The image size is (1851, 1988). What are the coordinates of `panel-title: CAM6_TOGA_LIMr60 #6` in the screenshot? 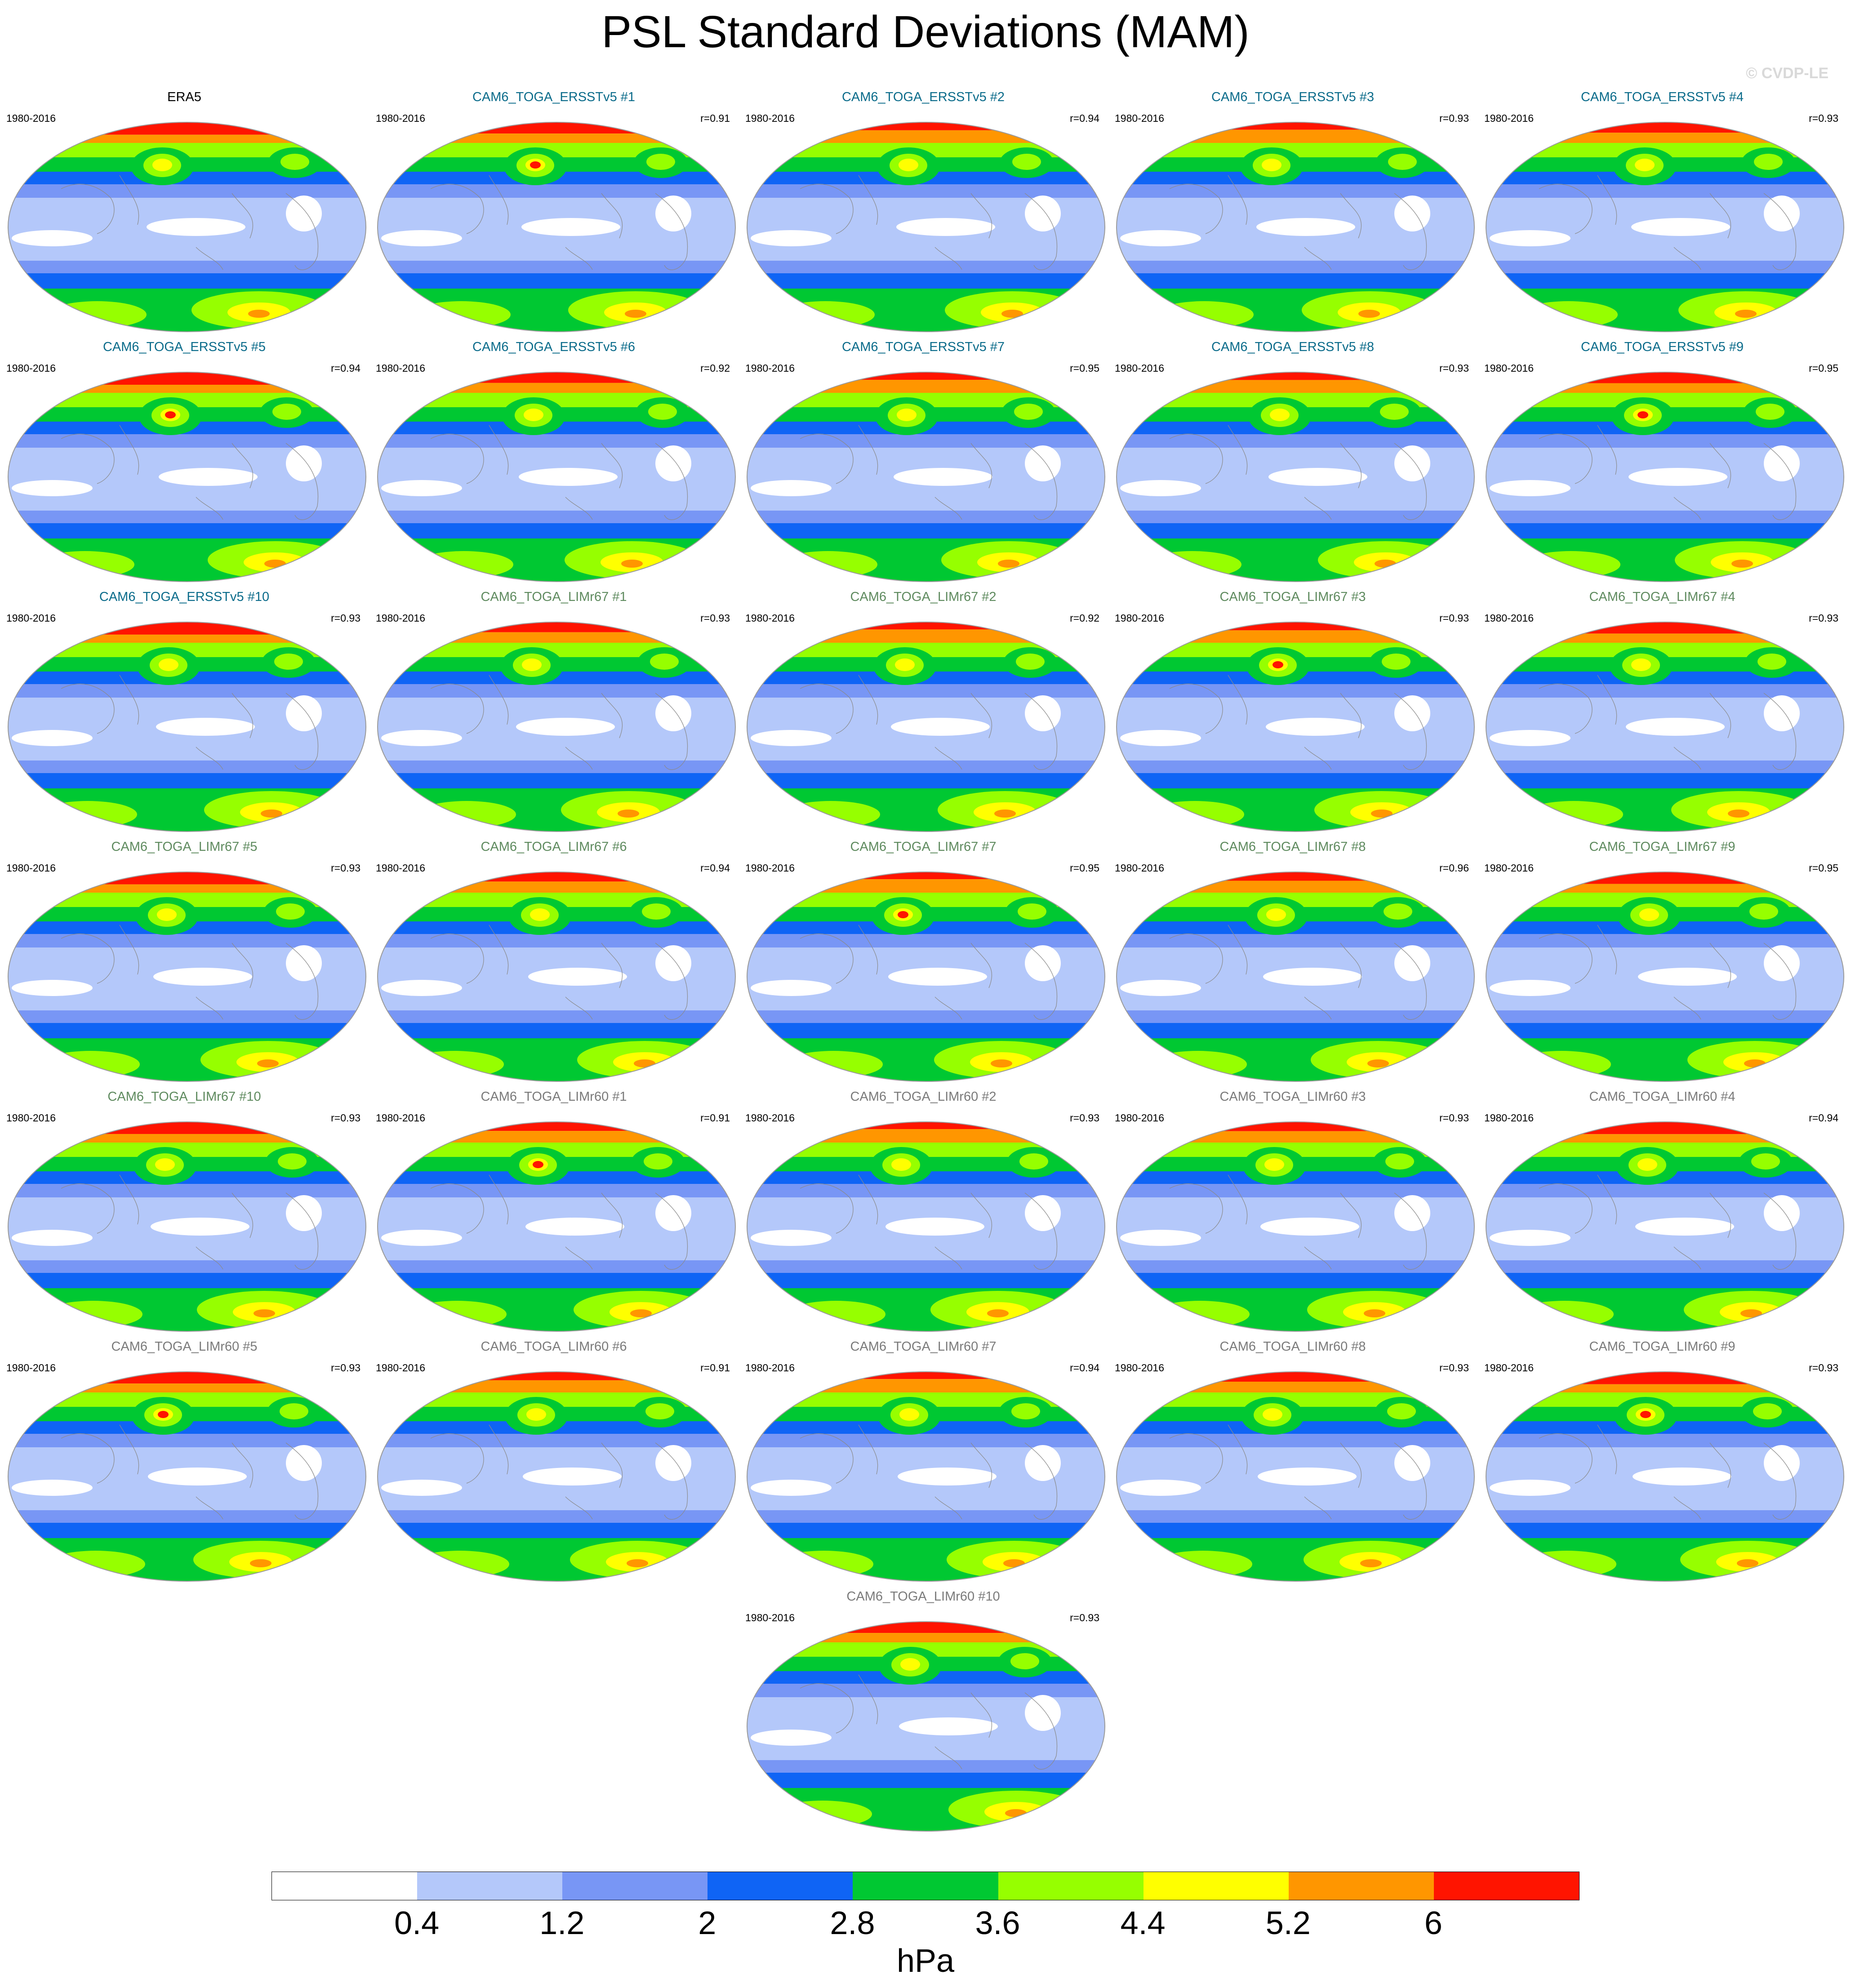 It's located at (554, 1346).